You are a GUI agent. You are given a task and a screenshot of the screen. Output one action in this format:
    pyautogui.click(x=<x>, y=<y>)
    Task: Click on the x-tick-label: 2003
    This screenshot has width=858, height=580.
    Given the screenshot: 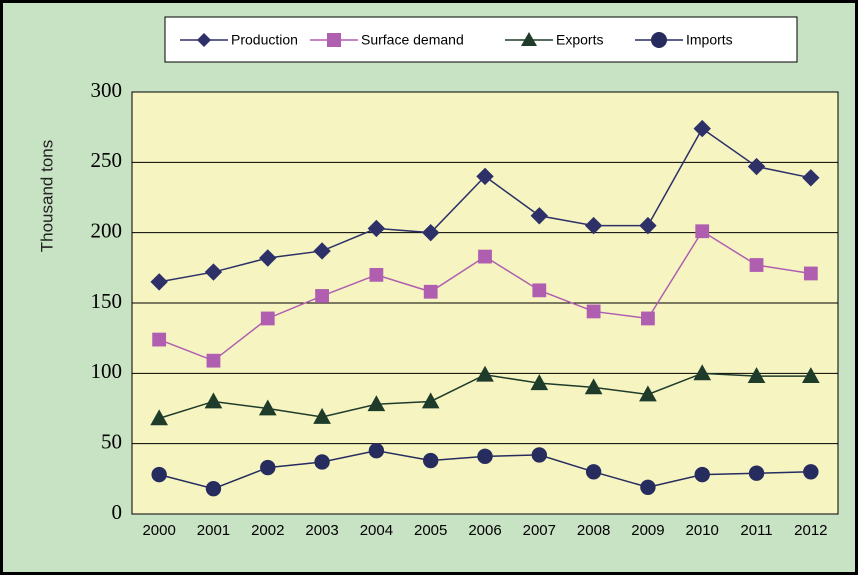 What is the action you would take?
    pyautogui.click(x=321, y=530)
    